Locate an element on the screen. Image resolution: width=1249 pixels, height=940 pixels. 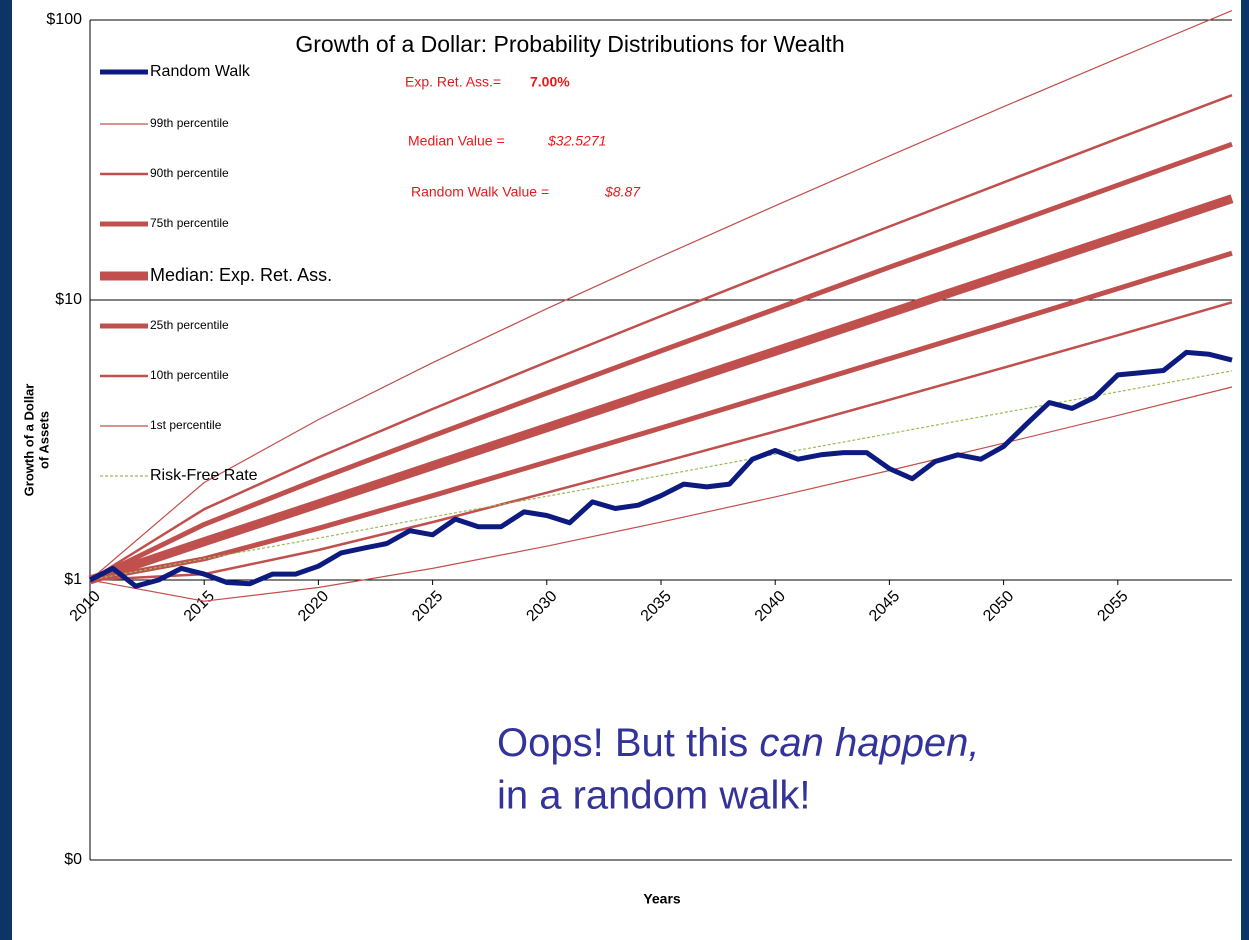
y-axis-label: Growth of a Dollar is located at coordinates (28, 440).